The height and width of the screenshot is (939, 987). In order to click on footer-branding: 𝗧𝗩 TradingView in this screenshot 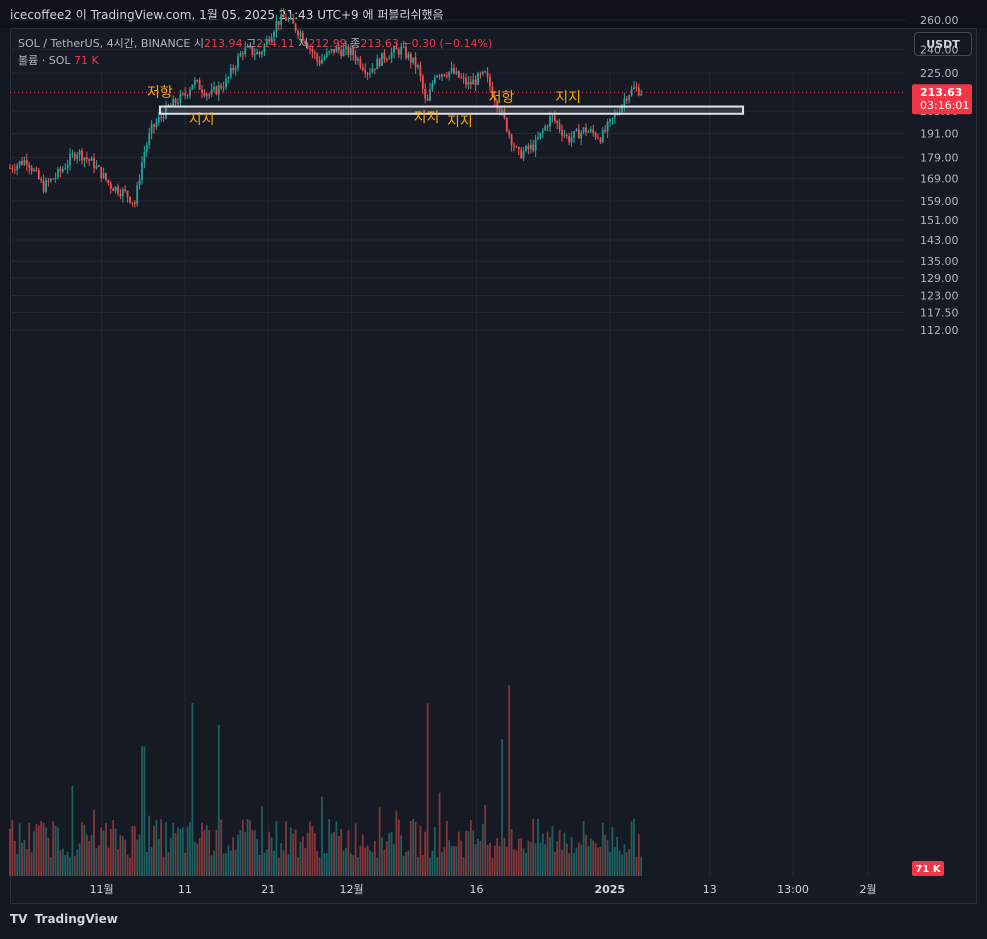, I will do `click(64, 919)`.